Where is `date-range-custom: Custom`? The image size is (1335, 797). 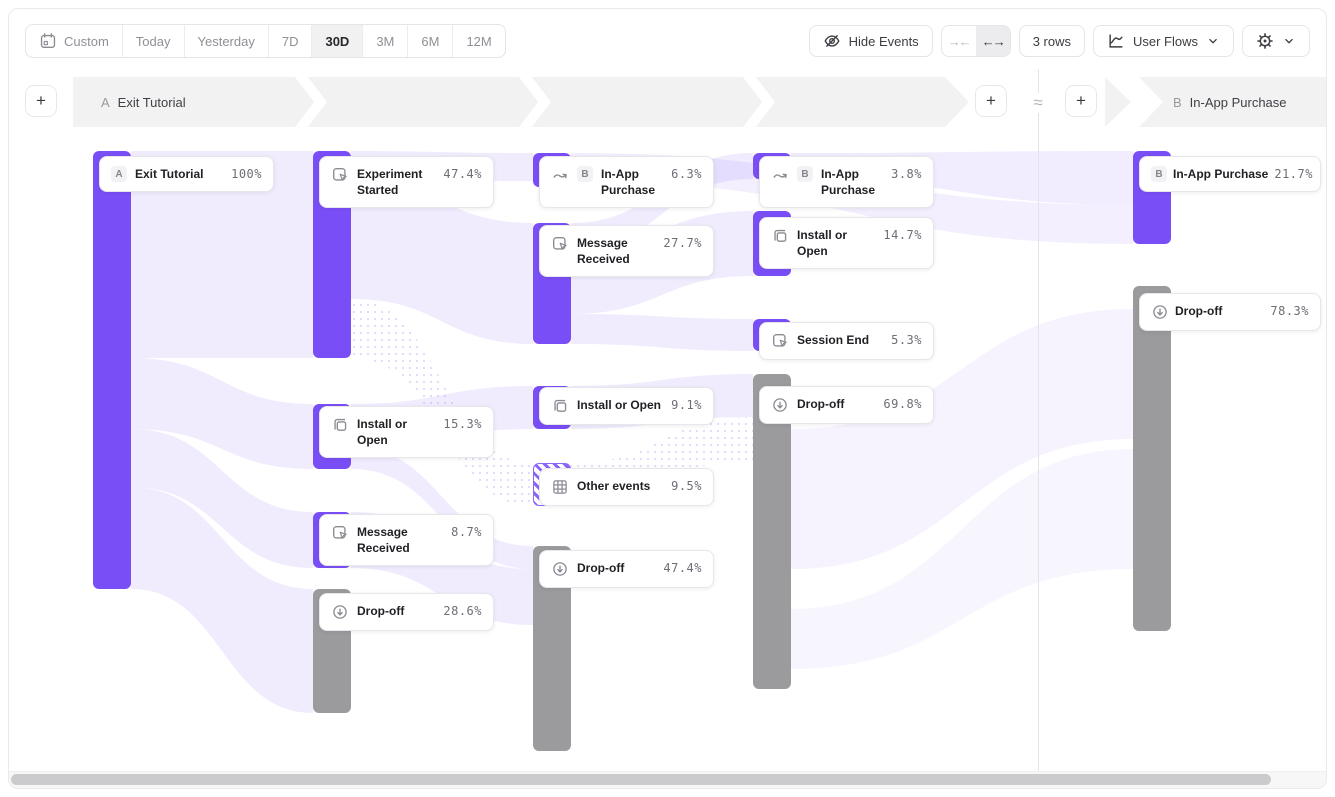
date-range-custom: Custom is located at coordinates (74, 41).